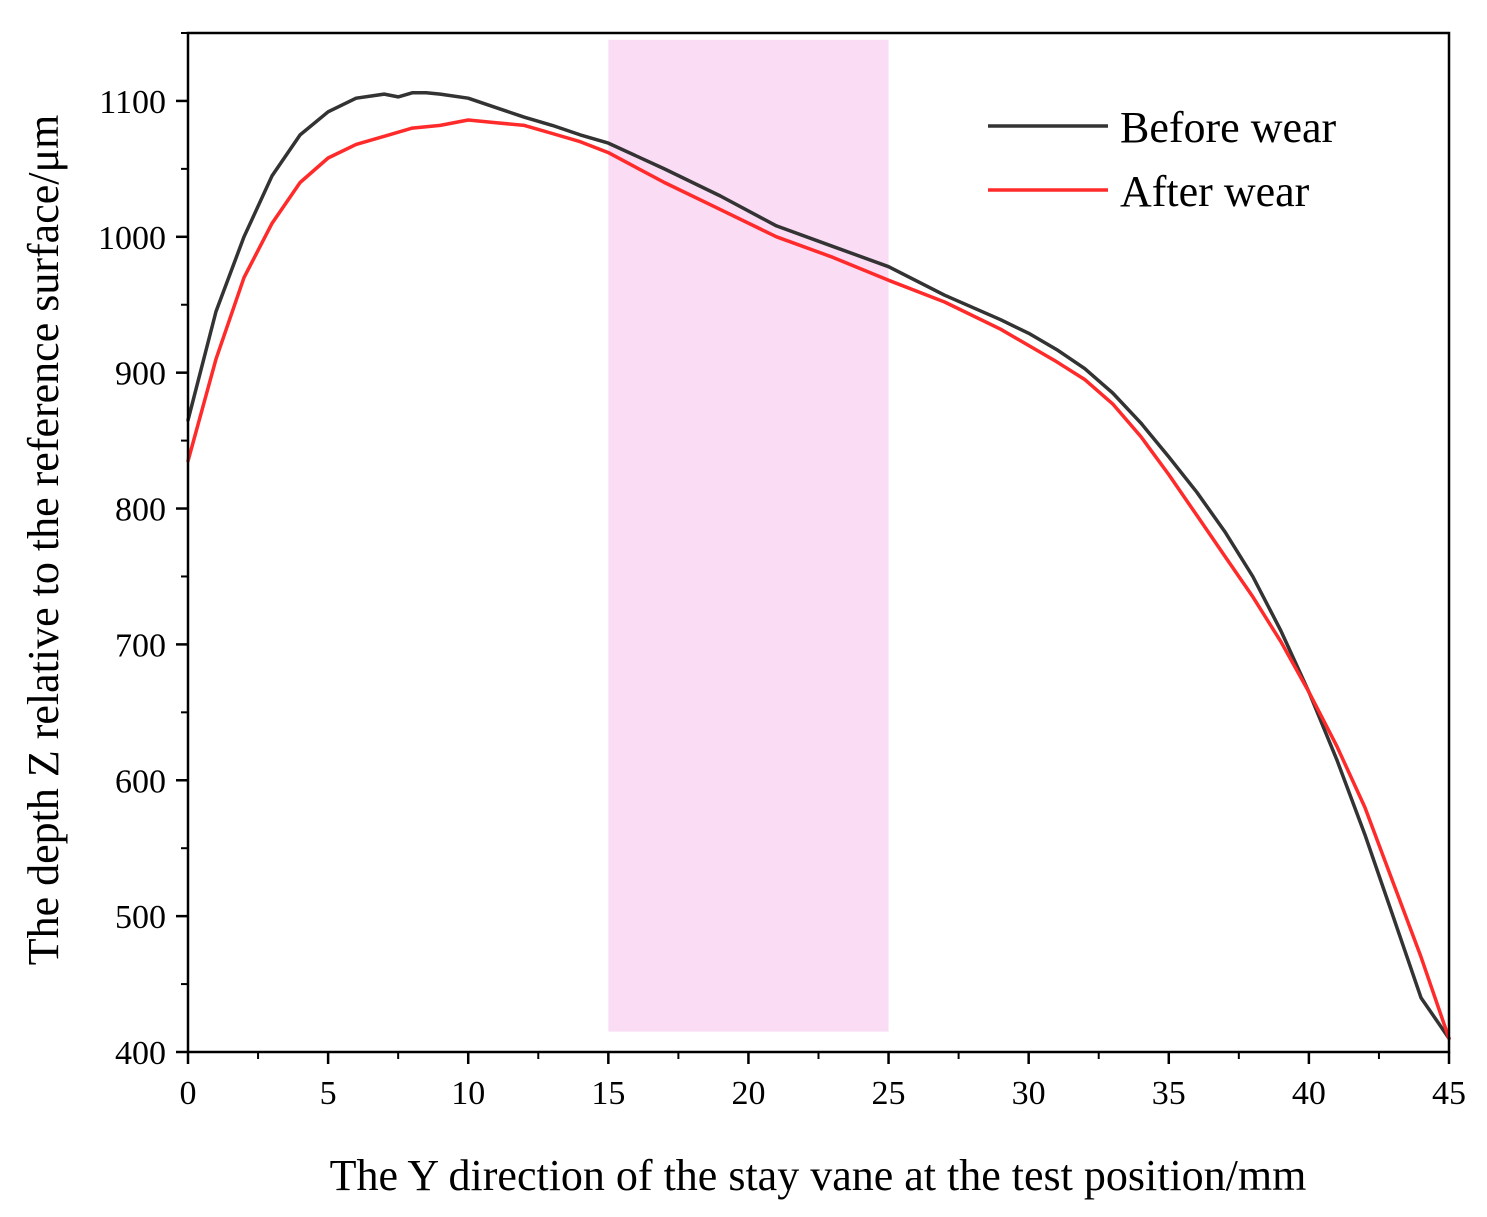 The image size is (1487, 1217). I want to click on legend-label-after-wear: After wear, so click(1215, 191).